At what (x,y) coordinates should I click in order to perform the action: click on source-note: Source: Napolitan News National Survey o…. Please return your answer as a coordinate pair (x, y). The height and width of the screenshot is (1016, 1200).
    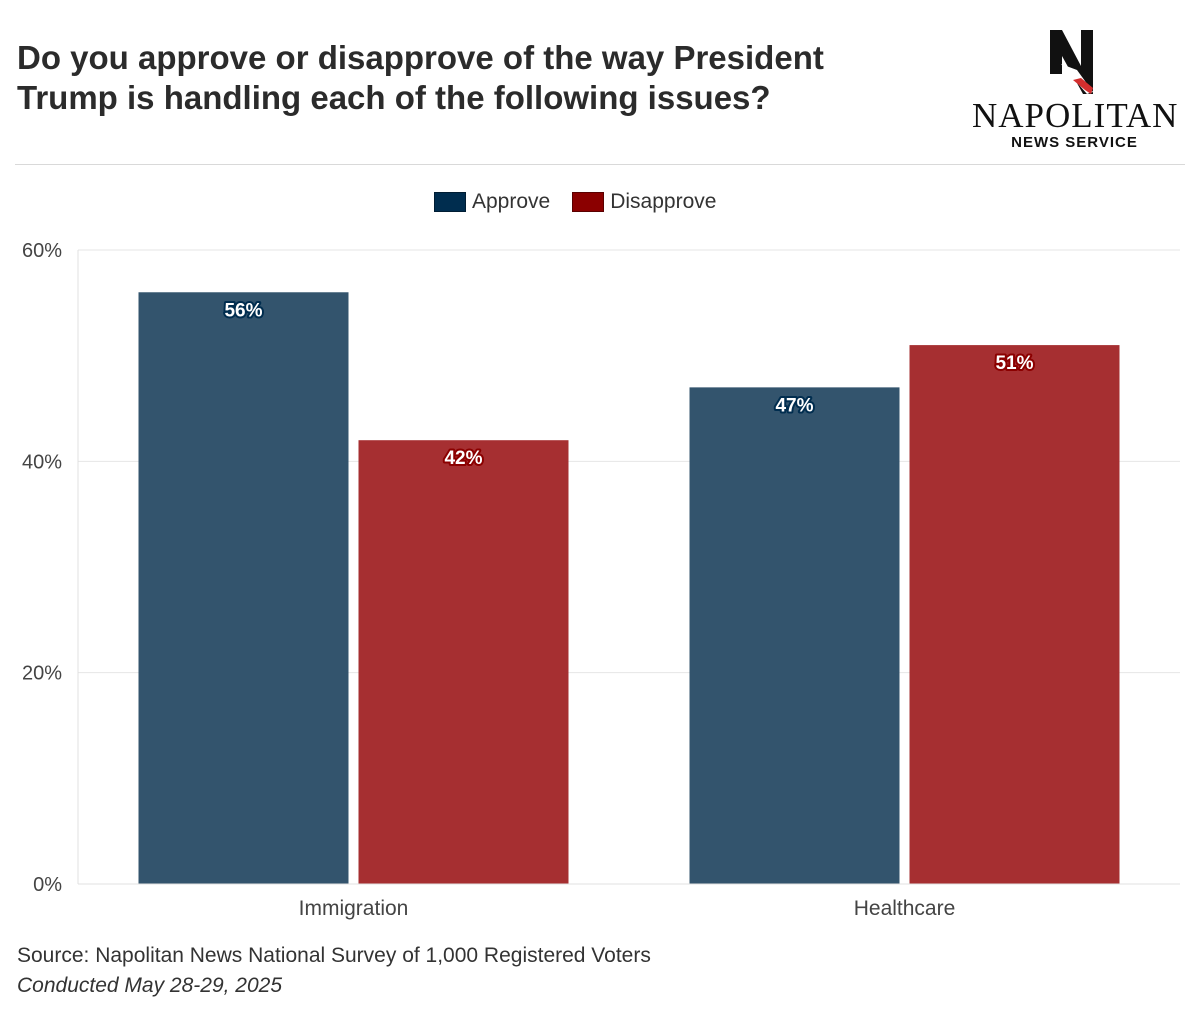
    Looking at the image, I should click on (334, 955).